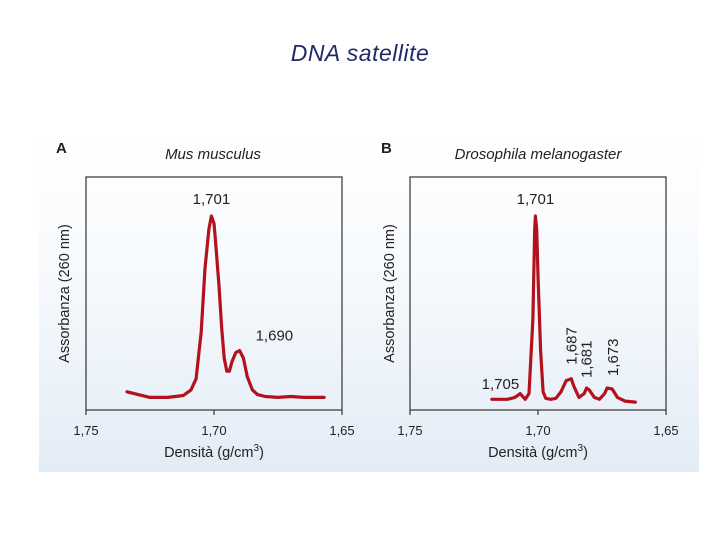  Describe the element at coordinates (587, 359) in the screenshot. I see `panel-b-peak-label: 1,681` at that location.